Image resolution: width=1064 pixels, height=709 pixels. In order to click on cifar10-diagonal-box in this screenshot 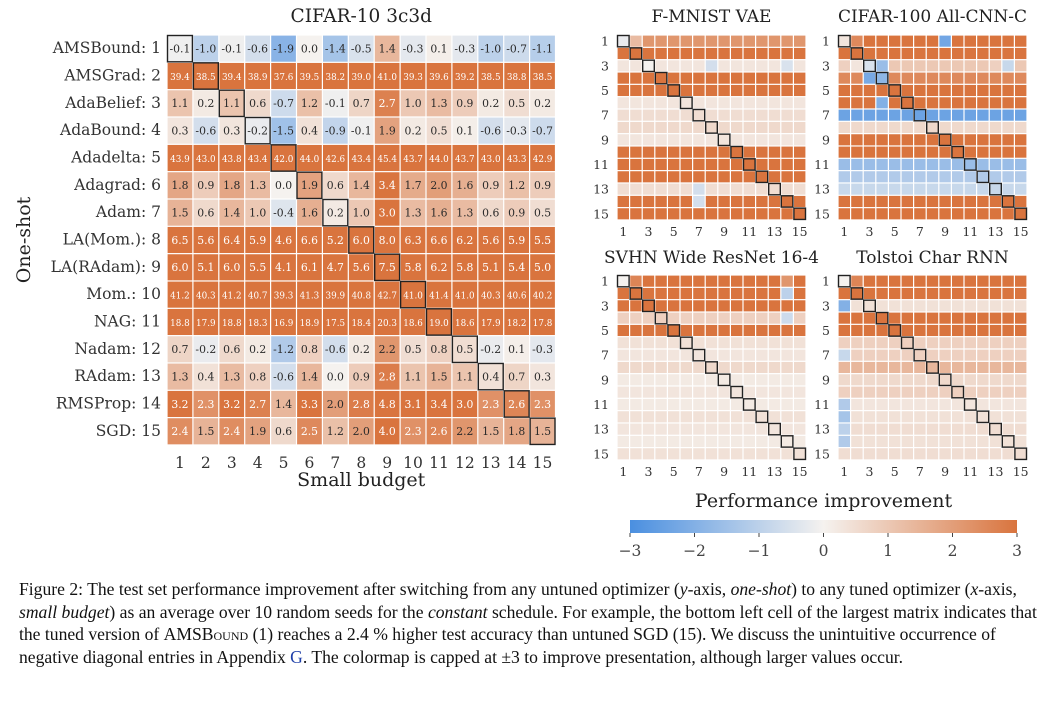, I will do `click(335, 212)`.